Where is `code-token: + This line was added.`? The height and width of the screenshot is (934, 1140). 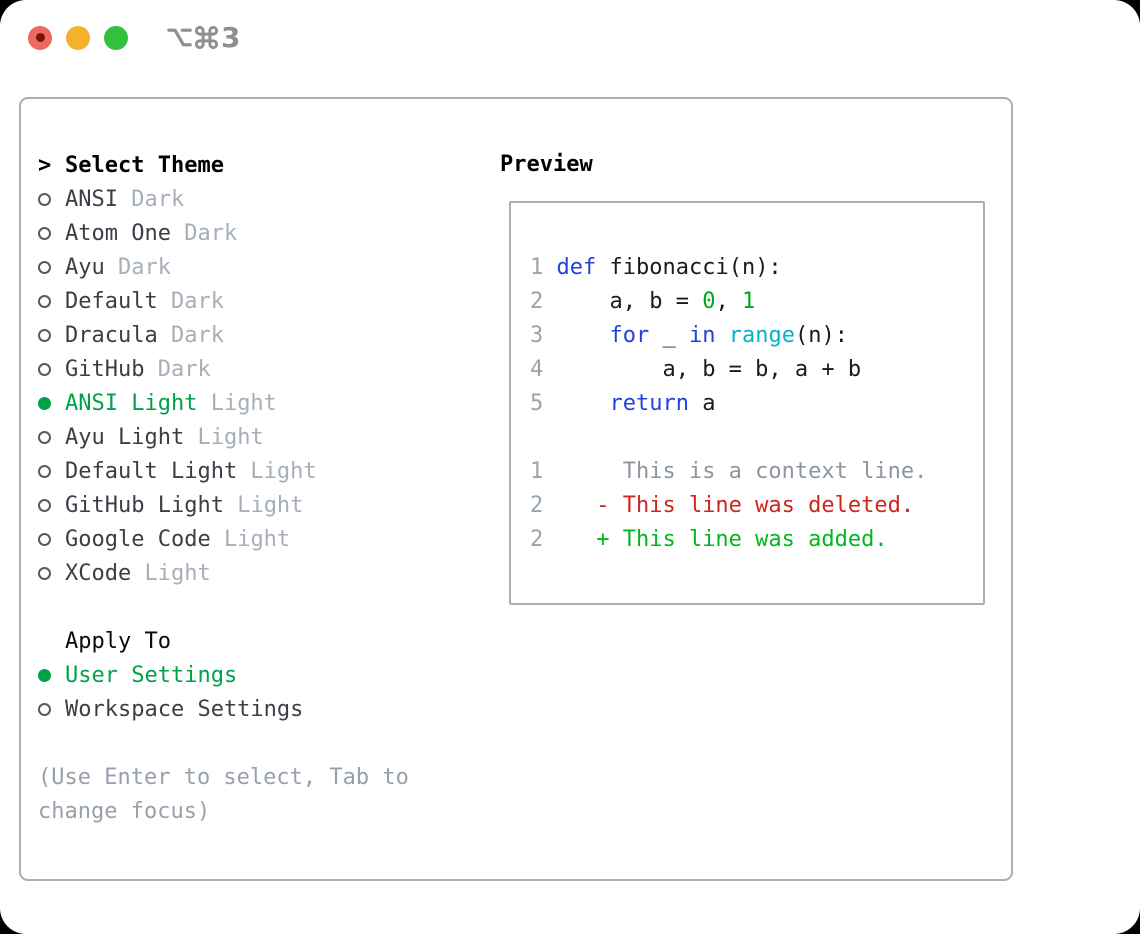
code-token: + This line was added. is located at coordinates (715, 539).